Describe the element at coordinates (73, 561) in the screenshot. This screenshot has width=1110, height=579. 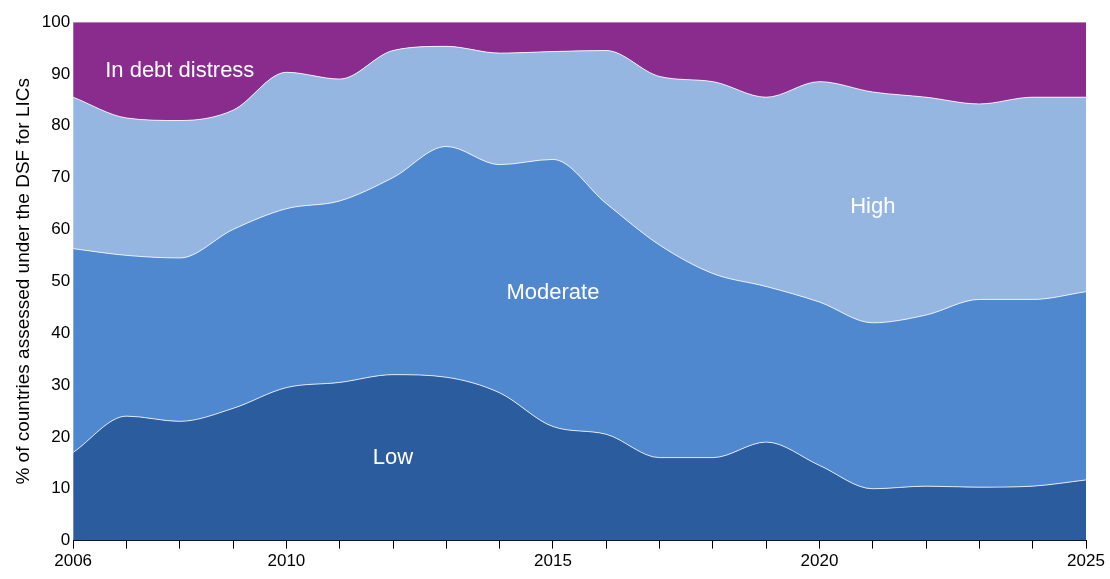
I see `x-tick-label: 2006` at that location.